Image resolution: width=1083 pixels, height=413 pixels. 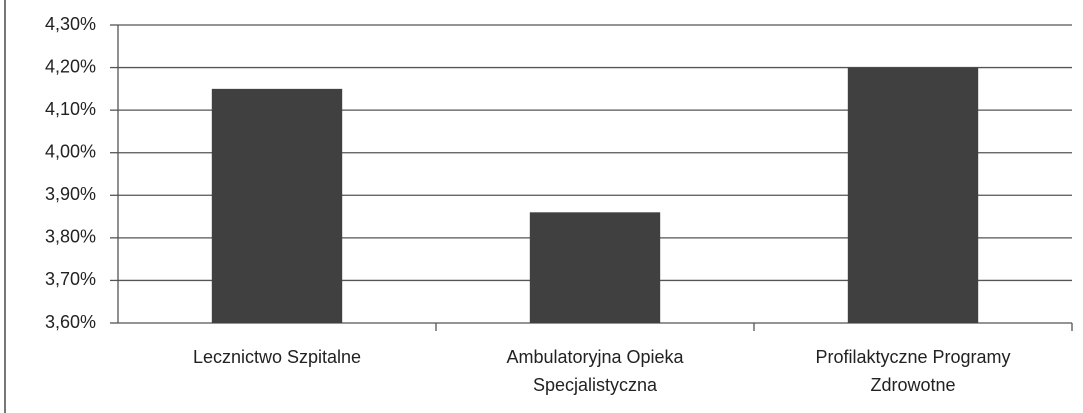 What do you see at coordinates (70, 151) in the screenshot?
I see `y-tick-label: 4,00%` at bounding box center [70, 151].